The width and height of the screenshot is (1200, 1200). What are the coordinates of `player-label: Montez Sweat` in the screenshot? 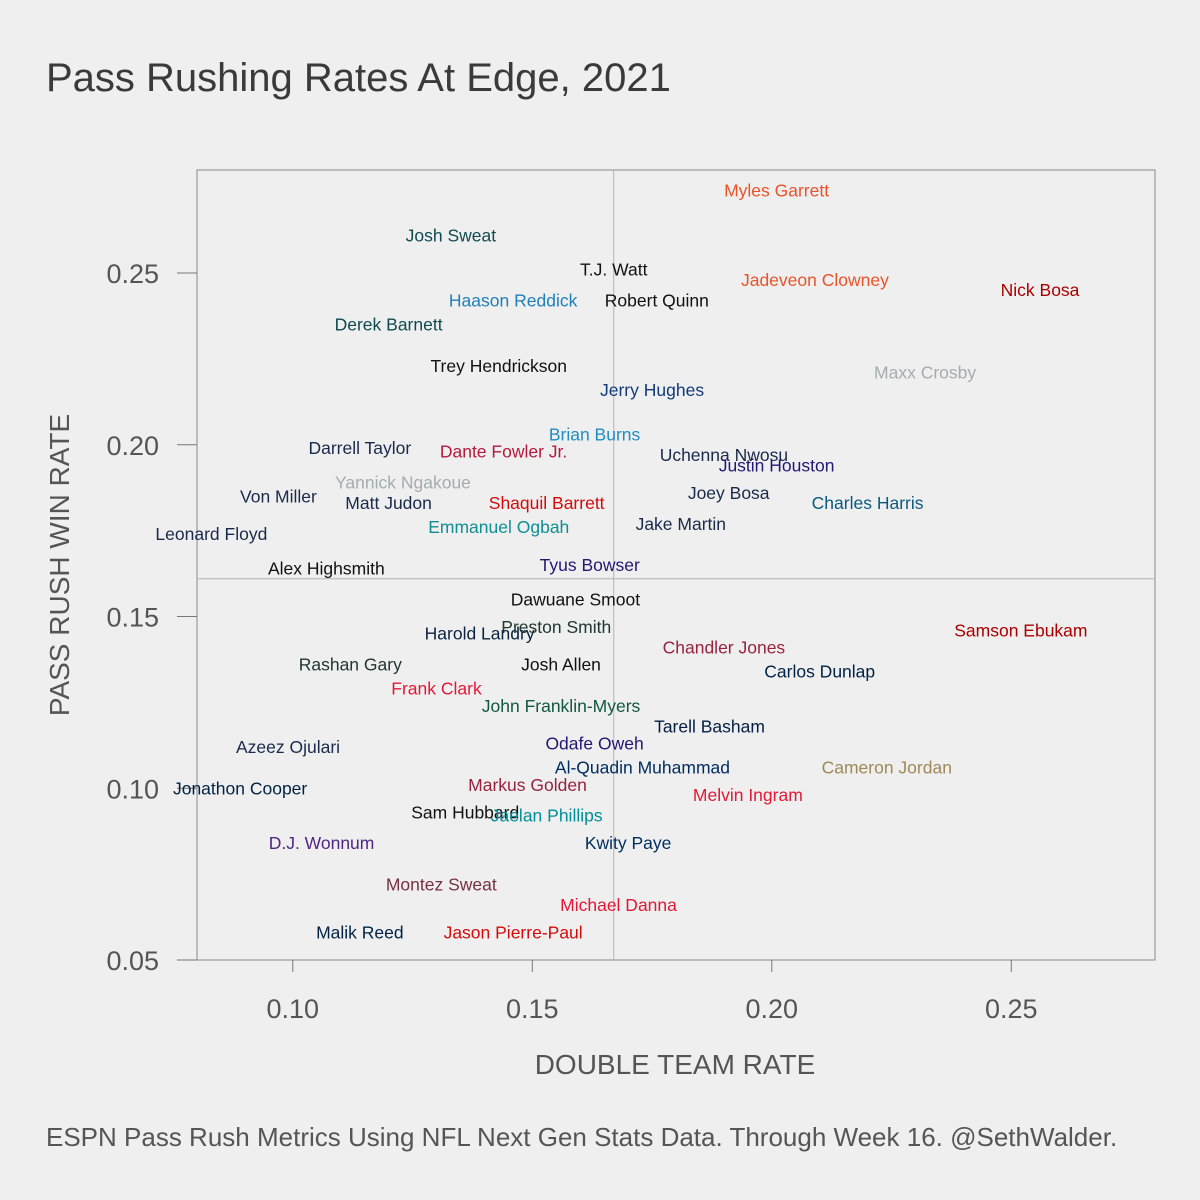 It's located at (441, 884).